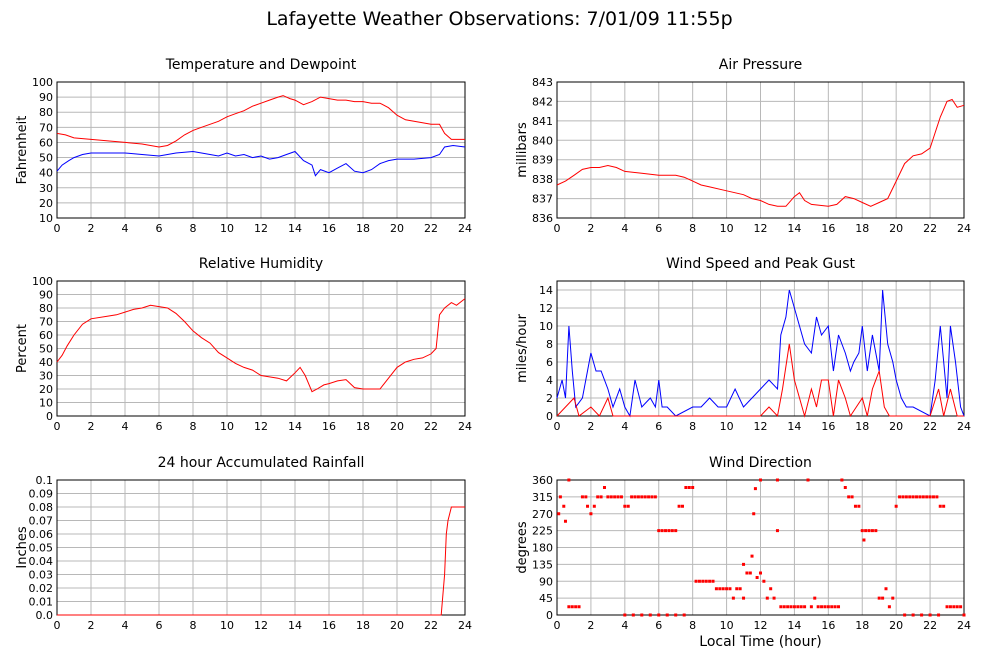 The width and height of the screenshot is (999, 659). I want to click on y-tick-label: 0.1, so click(45, 480).